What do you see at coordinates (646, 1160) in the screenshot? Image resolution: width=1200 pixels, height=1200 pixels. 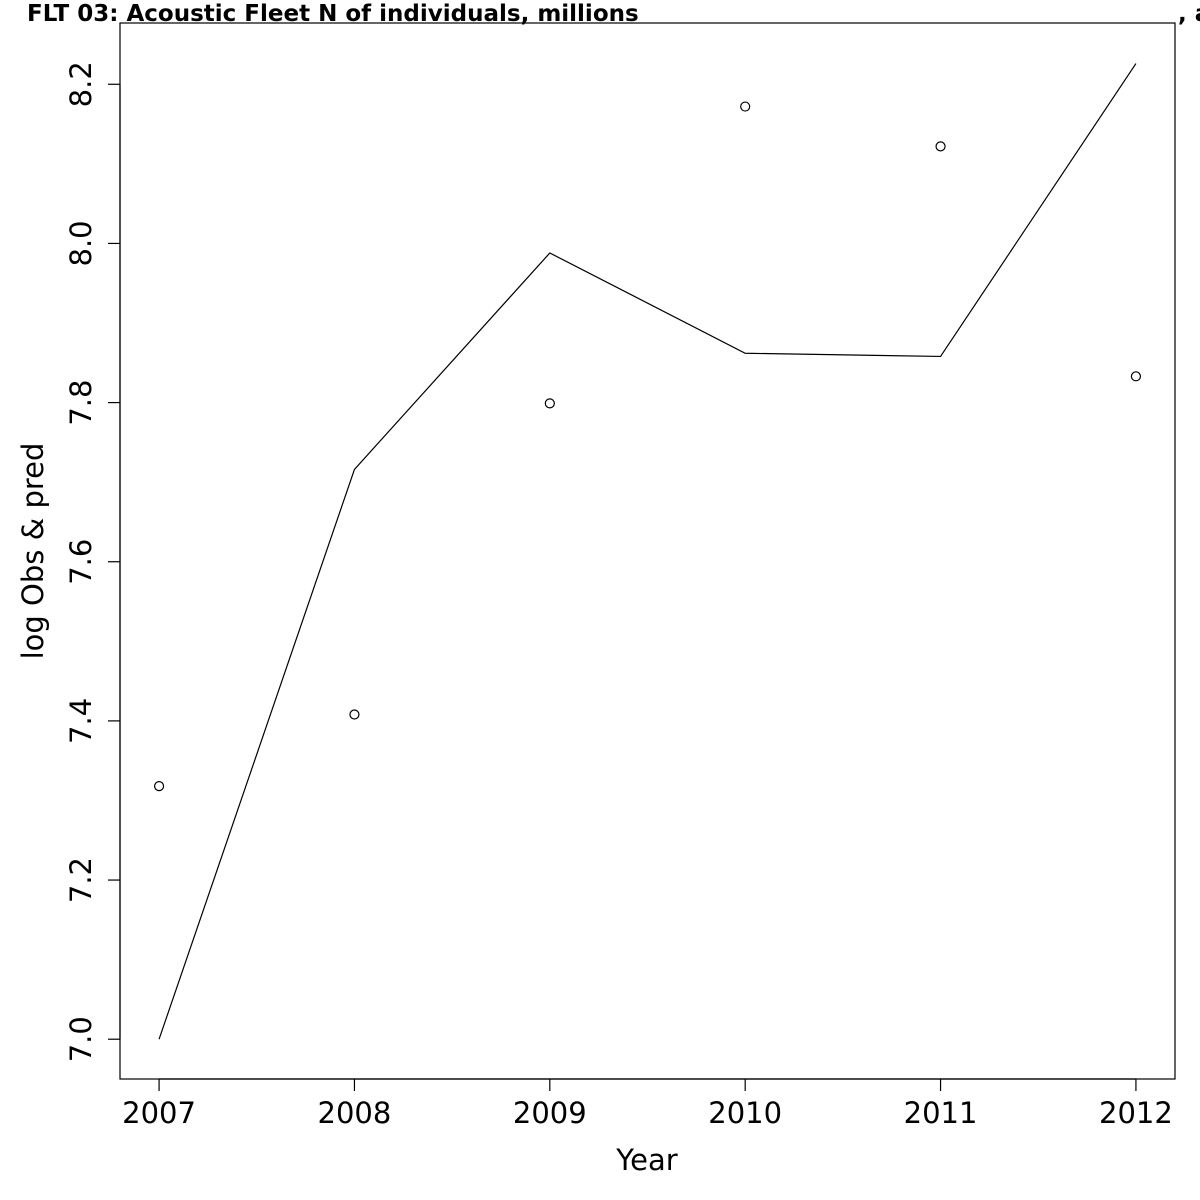 I see `x-axis-label: Year` at bounding box center [646, 1160].